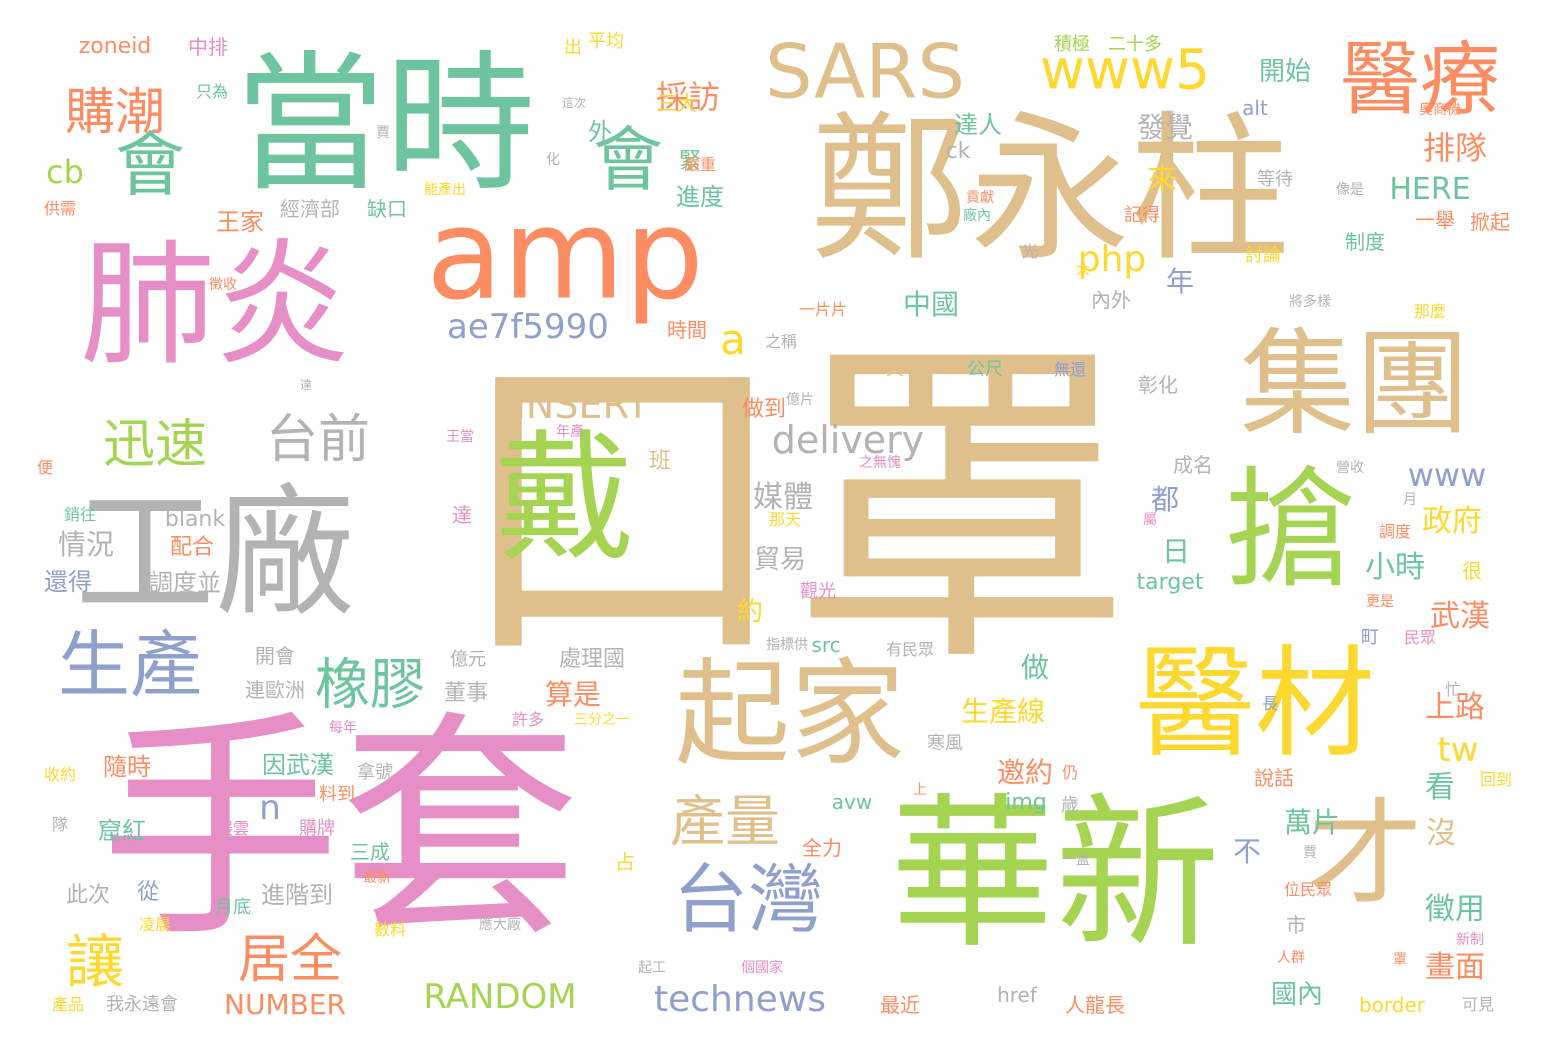 The height and width of the screenshot is (1052, 1548). What do you see at coordinates (600, 132) in the screenshot?
I see `word-81: 外` at bounding box center [600, 132].